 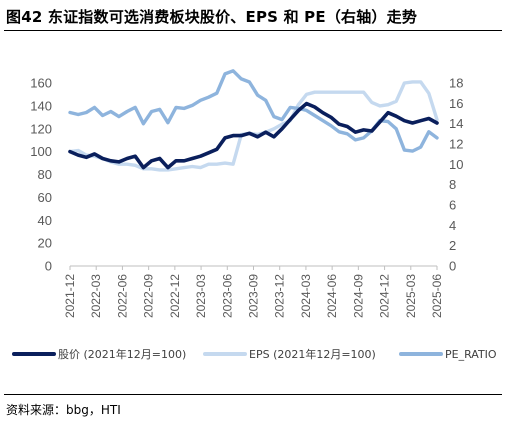 What do you see at coordinates (306, 296) in the screenshot?
I see `x-tick-label: 2024-03` at bounding box center [306, 296].